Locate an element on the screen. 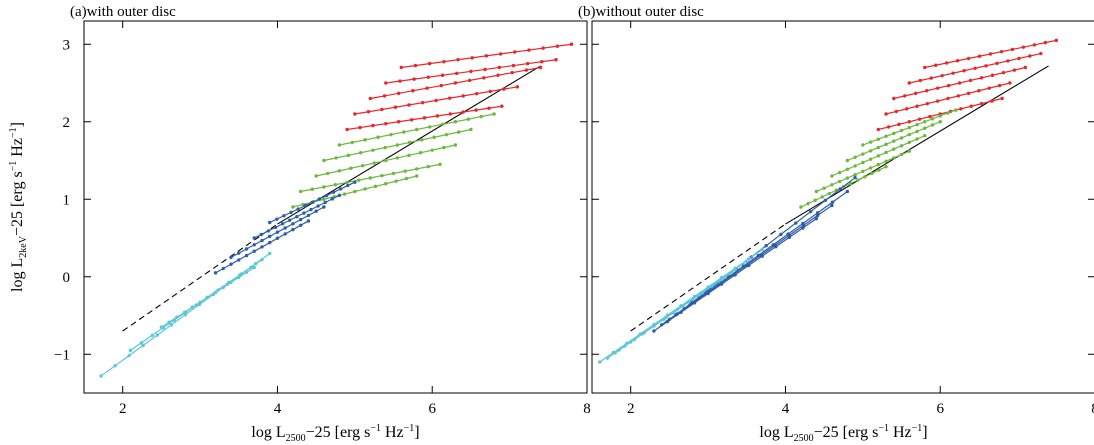  x-axis-label: log L2500−25 [erg s−1 Hz−1] is located at coordinates (843, 433).